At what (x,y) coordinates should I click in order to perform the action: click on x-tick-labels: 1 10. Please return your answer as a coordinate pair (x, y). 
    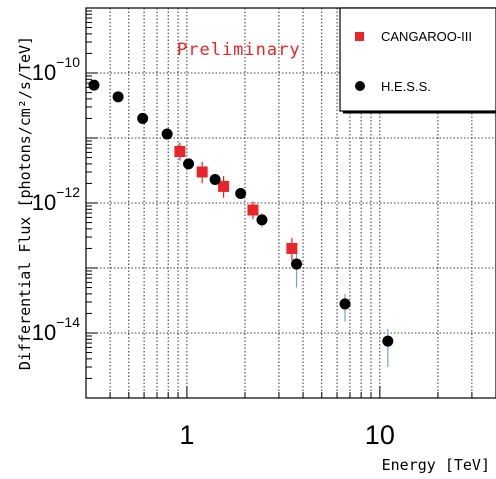
    Looking at the image, I should click on (286, 435).